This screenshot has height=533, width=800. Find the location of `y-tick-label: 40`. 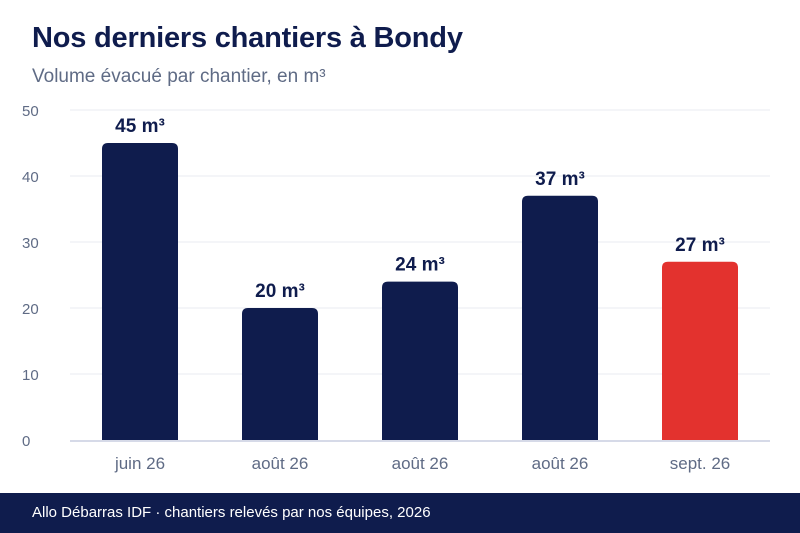

y-tick-label: 40 is located at coordinates (30, 177).